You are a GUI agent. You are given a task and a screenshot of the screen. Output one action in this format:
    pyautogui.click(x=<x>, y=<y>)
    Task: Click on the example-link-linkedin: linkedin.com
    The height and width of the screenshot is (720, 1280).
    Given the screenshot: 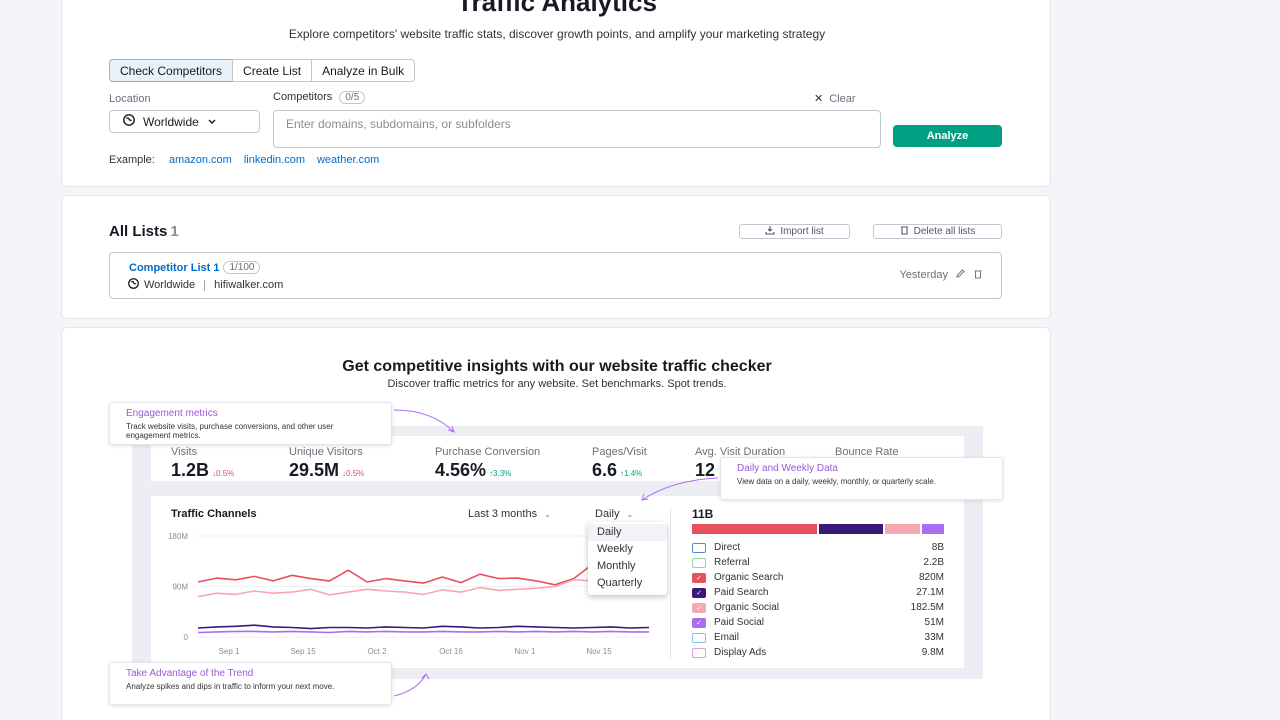 What is the action you would take?
    pyautogui.click(x=274, y=160)
    